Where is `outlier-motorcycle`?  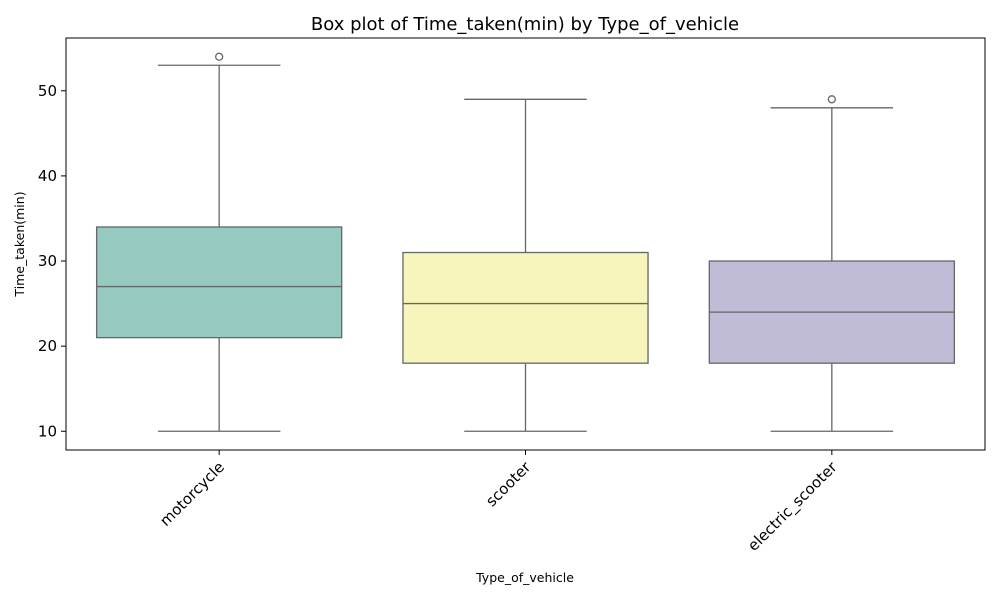
outlier-motorcycle is located at coordinates (219, 56).